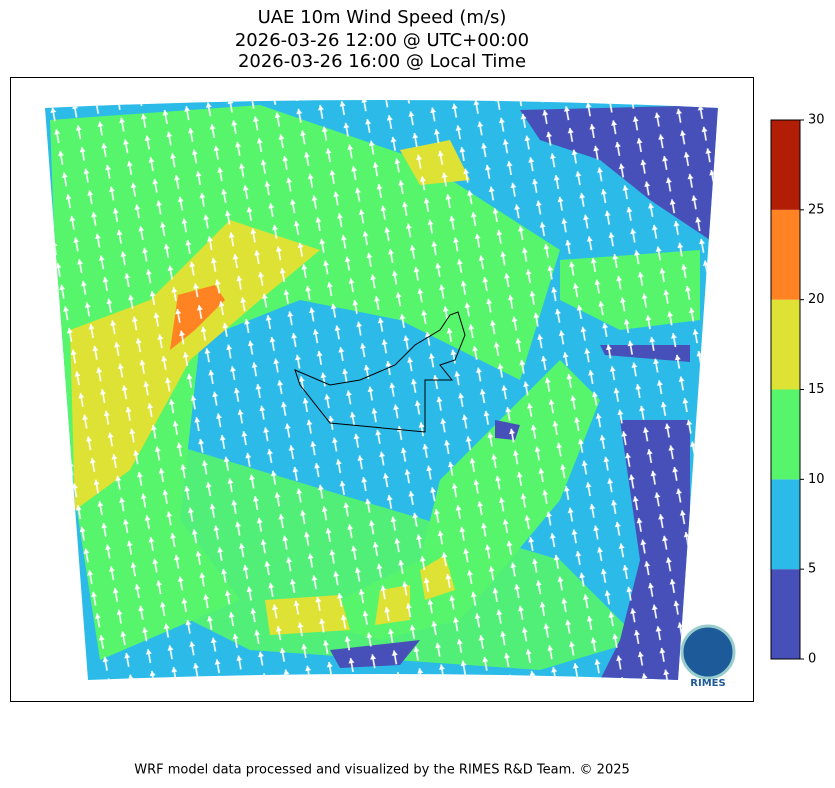 This screenshot has width=835, height=788. What do you see at coordinates (812, 569) in the screenshot?
I see `colorbar-tick-label: 5` at bounding box center [812, 569].